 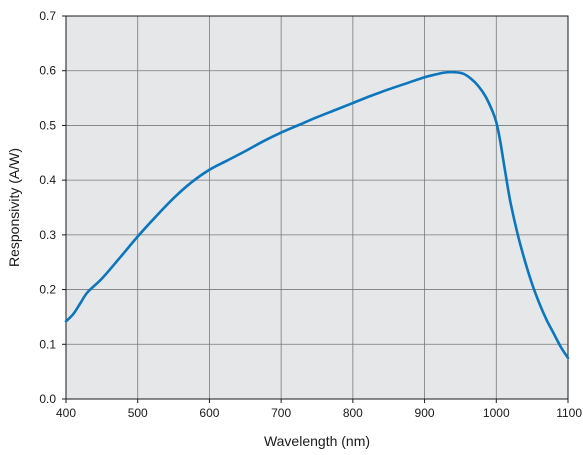 I want to click on x-tick-label: 700, so click(x=281, y=413).